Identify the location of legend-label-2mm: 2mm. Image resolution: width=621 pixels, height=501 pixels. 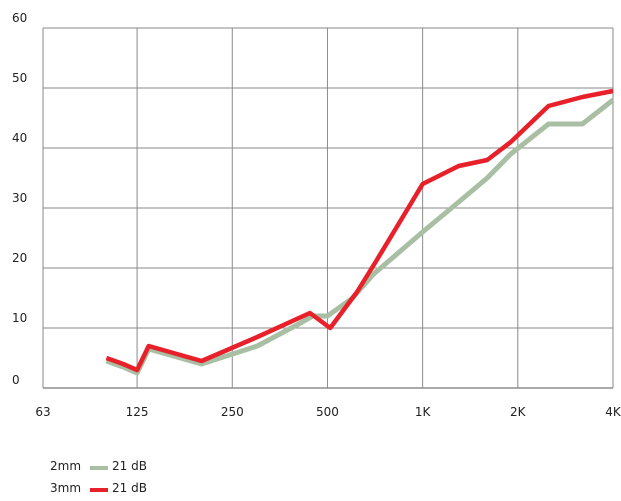
(66, 466).